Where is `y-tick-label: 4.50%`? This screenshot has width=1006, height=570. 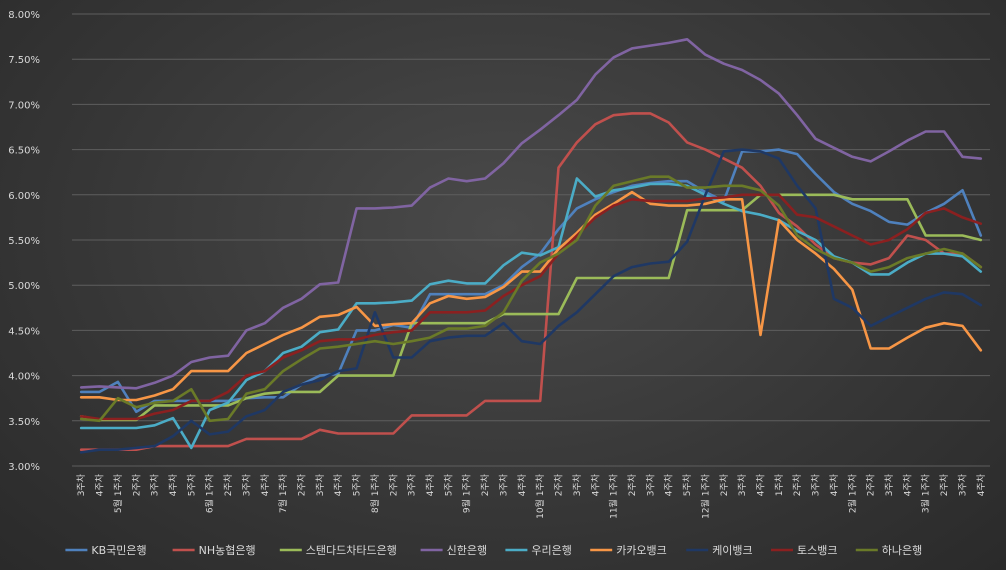 y-tick-label: 4.50% is located at coordinates (24, 331).